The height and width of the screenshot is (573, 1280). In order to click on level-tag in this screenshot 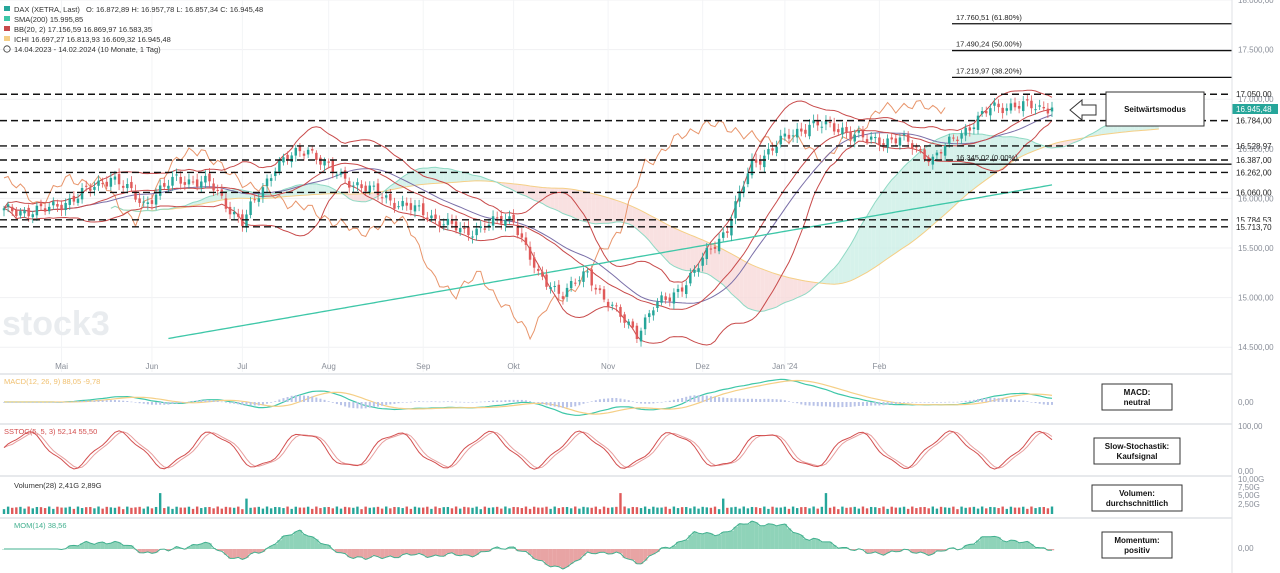, I will do `click(1256, 192)`.